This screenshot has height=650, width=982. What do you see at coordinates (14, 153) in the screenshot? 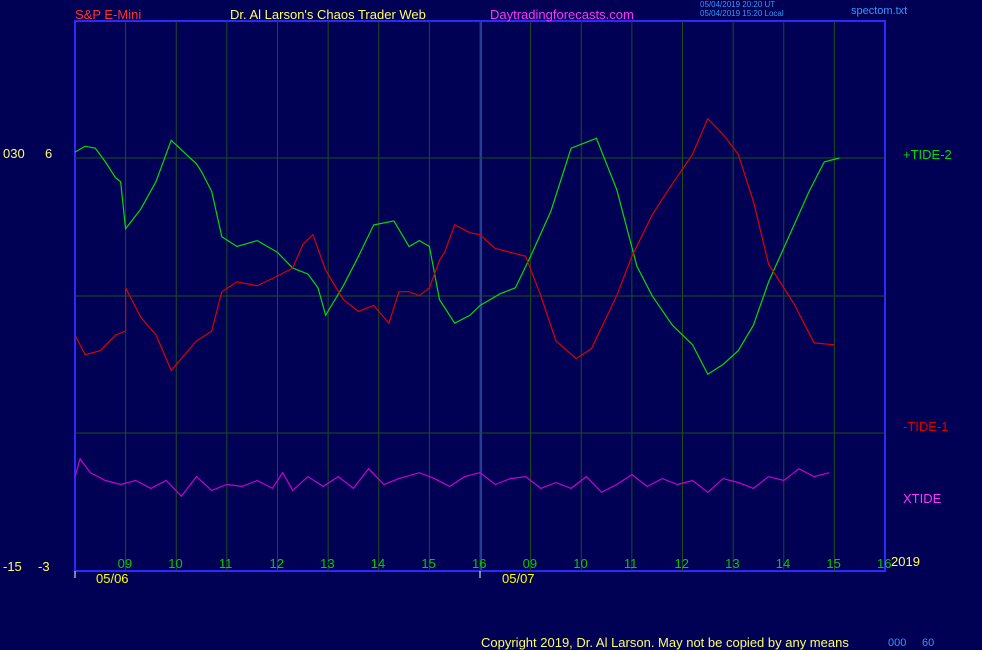
I see `axis-top-label-a: 030` at bounding box center [14, 153].